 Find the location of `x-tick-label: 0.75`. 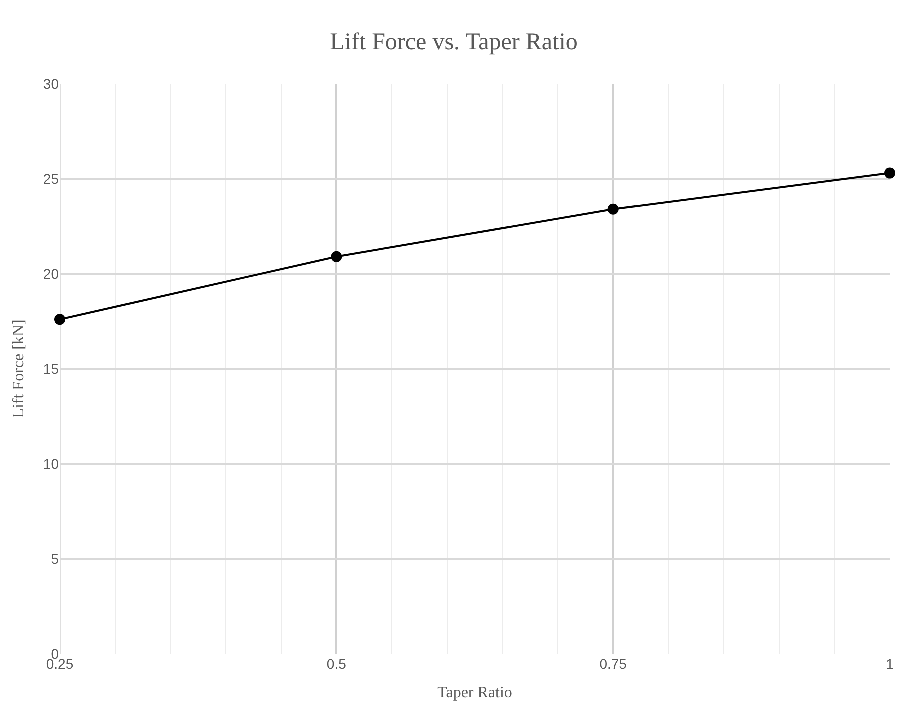

x-tick-label: 0.75 is located at coordinates (614, 664).